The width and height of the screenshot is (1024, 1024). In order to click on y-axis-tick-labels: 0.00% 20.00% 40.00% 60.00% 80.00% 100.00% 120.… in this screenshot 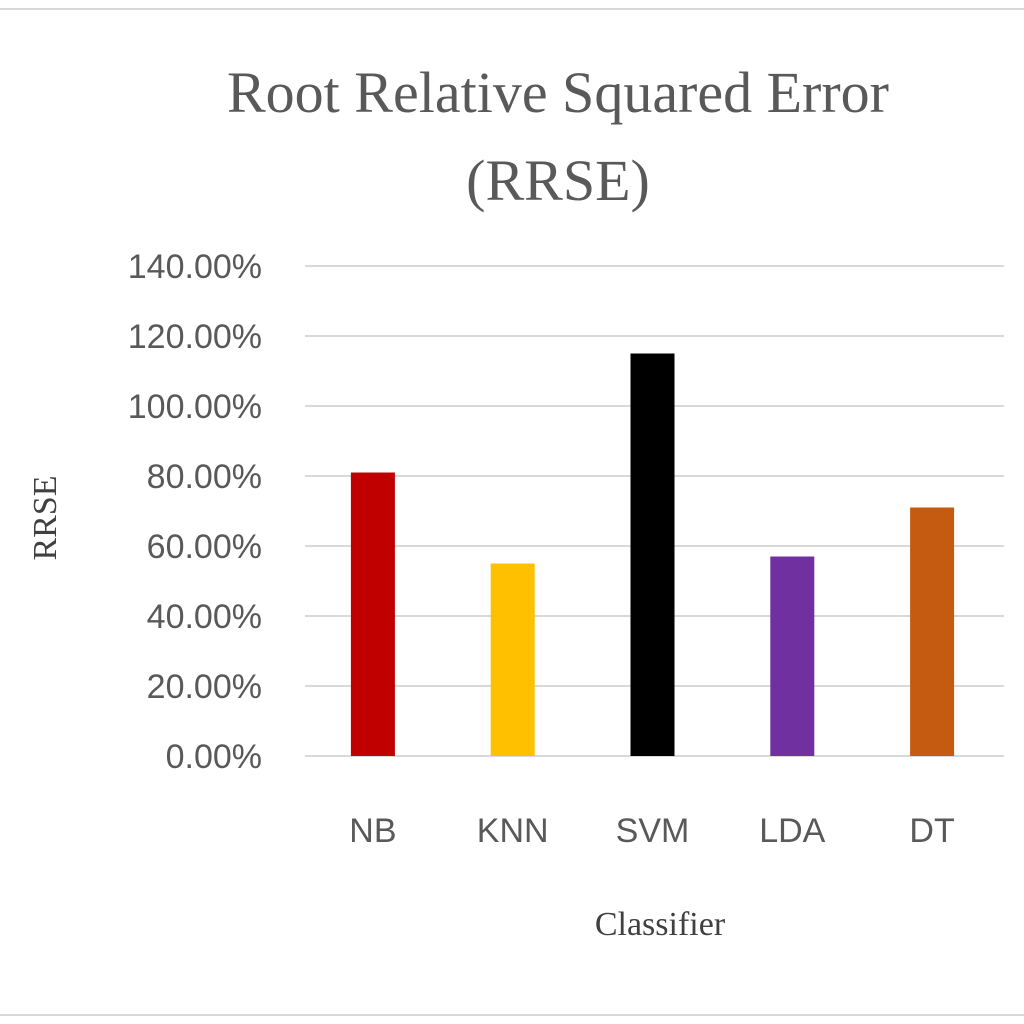, I will do `click(195, 512)`.